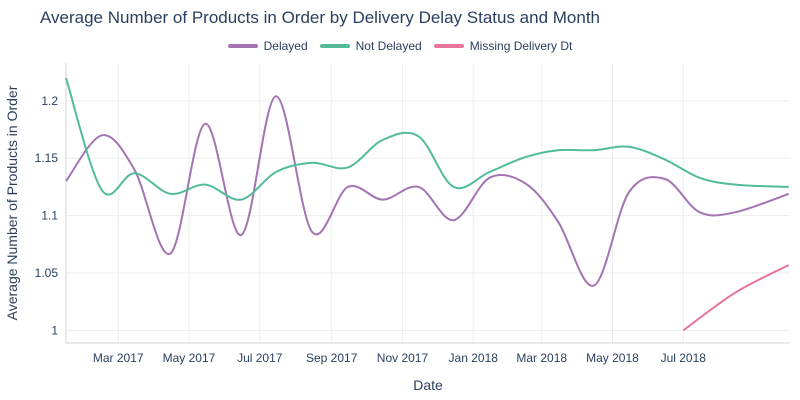 The image size is (800, 400). I want to click on chart-legend: Delayed Not Delayed Missing Delivery Dt, so click(400, 46).